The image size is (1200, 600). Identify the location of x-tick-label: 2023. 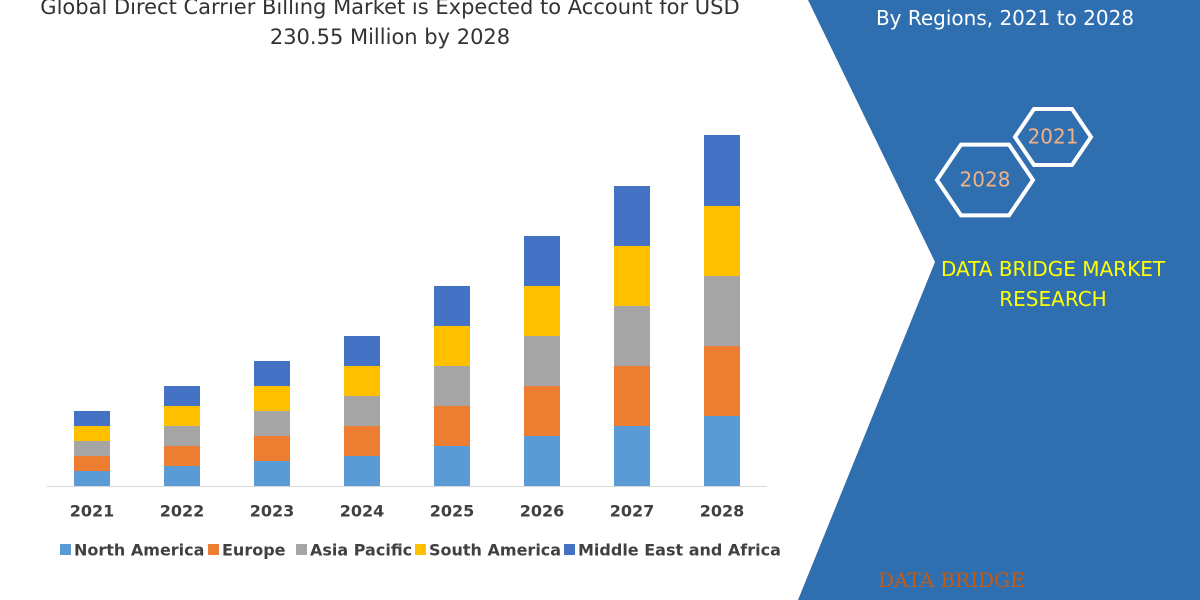
(272, 511).